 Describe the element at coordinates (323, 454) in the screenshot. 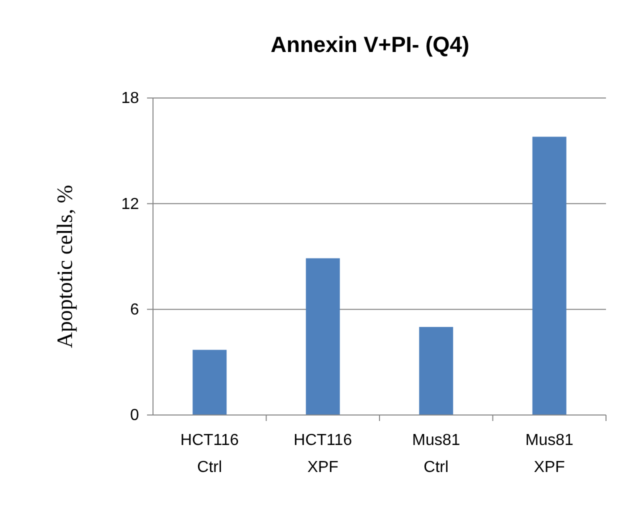

I see `x-tick-label: HCT116 XPF` at that location.